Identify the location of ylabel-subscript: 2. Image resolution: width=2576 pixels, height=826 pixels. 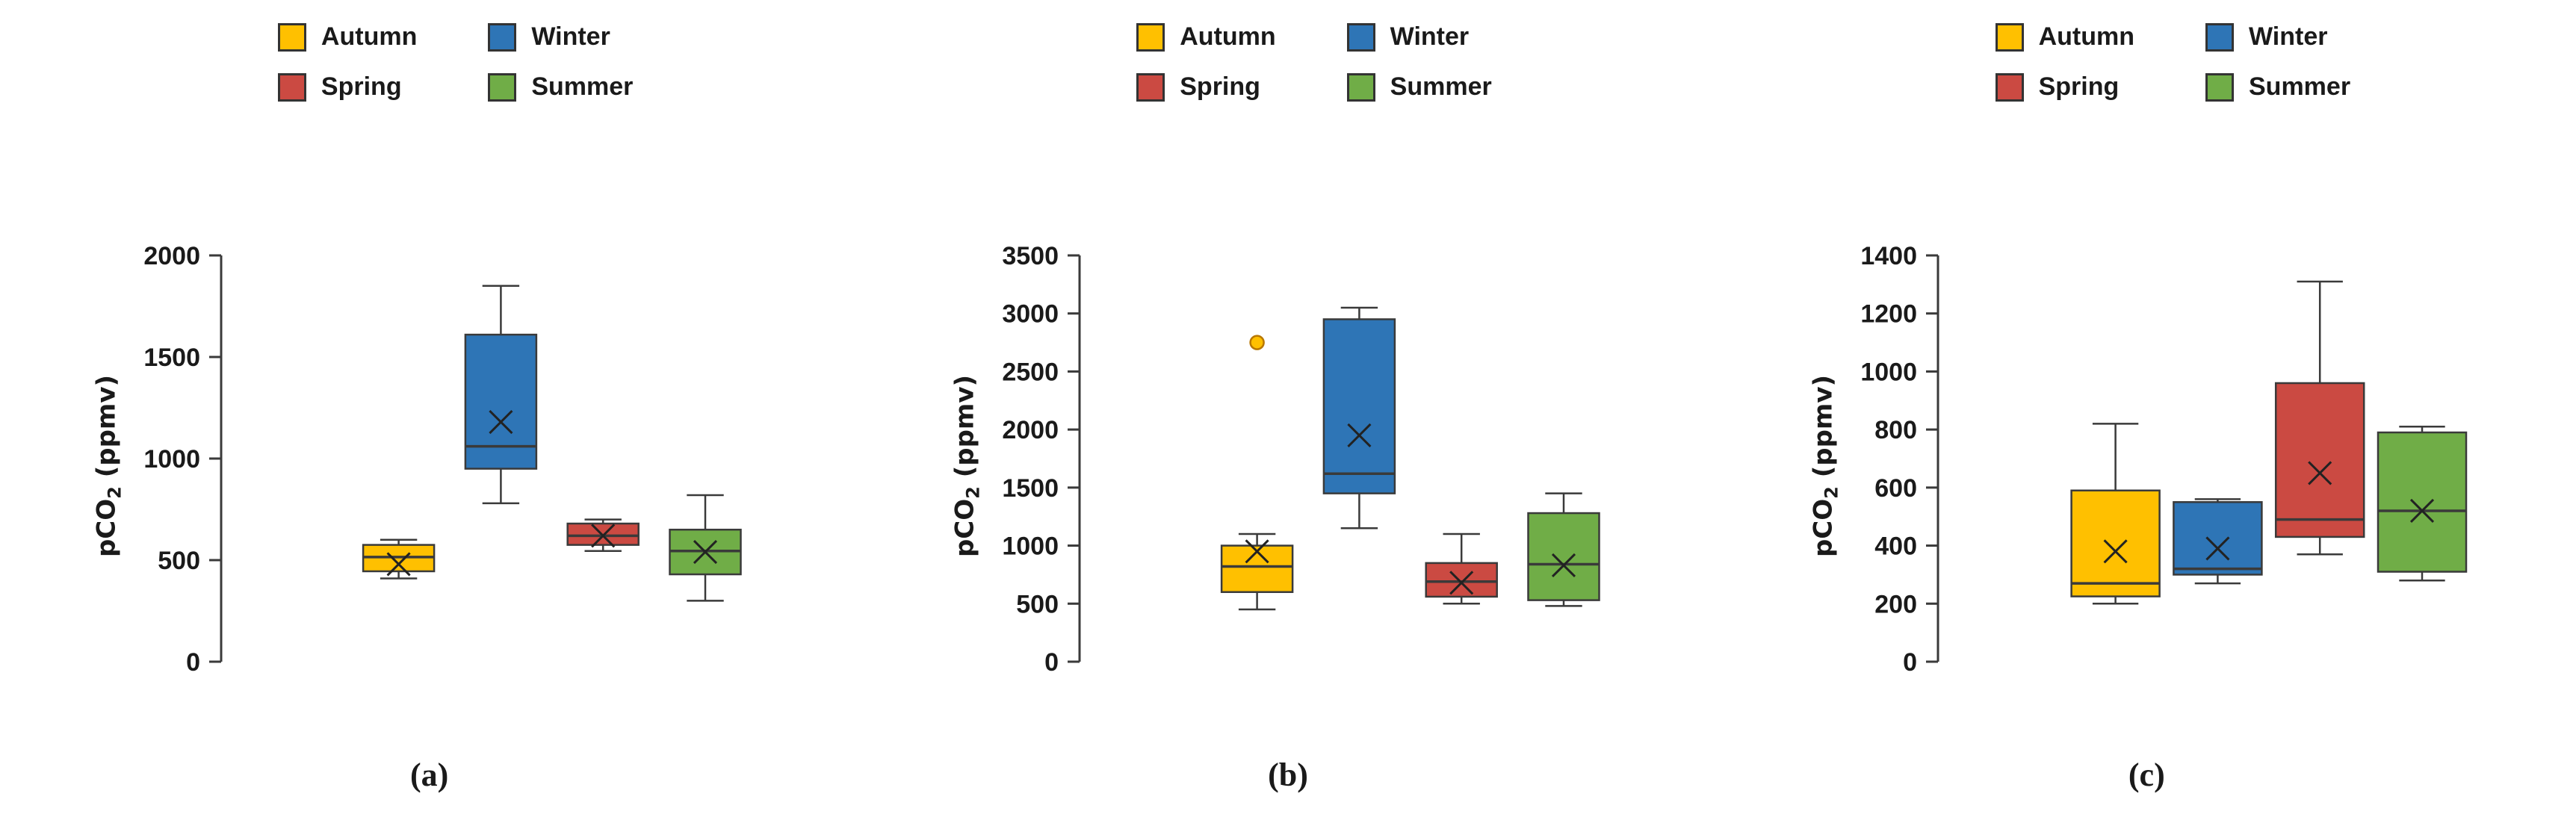
(1831, 492).